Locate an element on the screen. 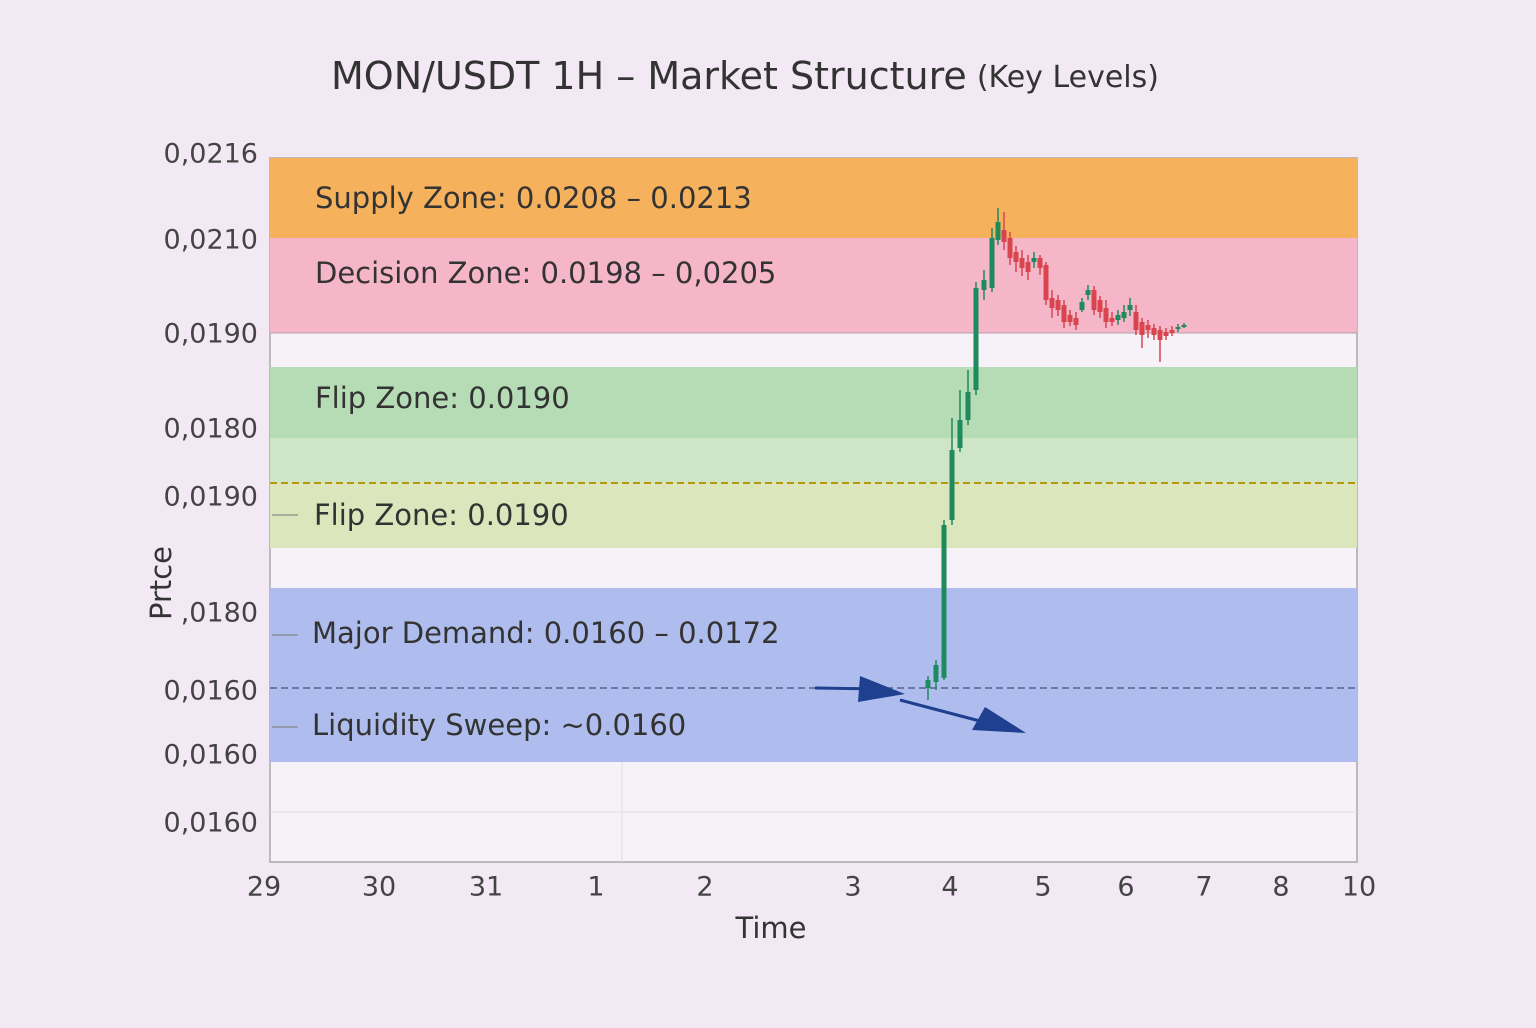  x-tick-label: 10 is located at coordinates (1359, 887).